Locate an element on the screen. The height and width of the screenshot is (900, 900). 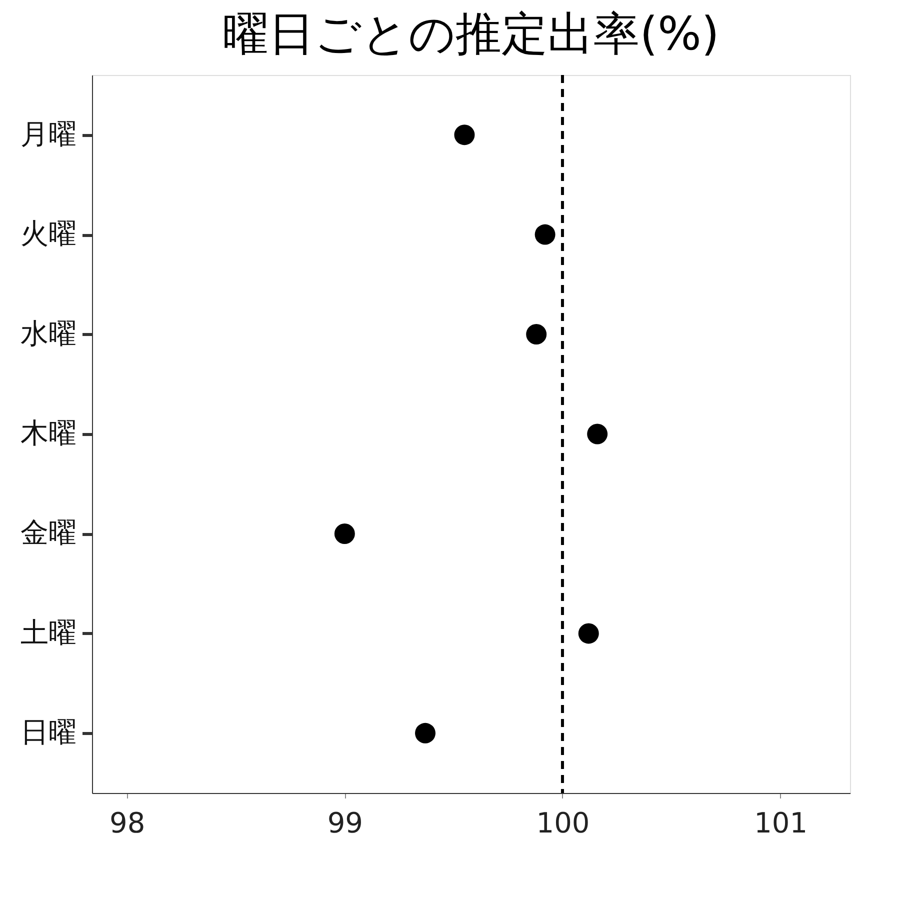
x-tick-label: 98 is located at coordinates (128, 823).